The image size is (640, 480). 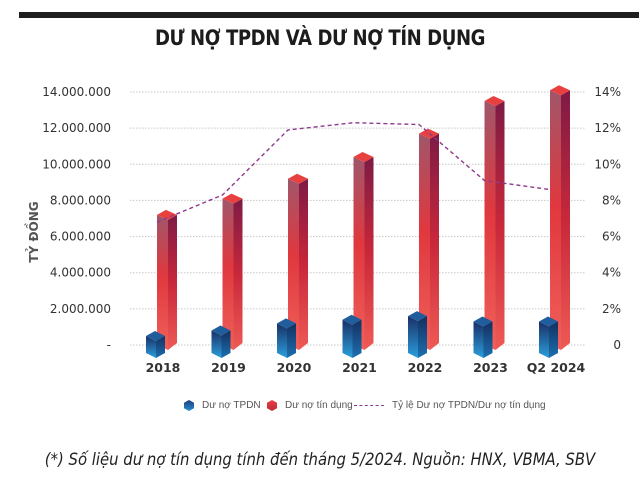 I want to click on legend-item-tpdn: Dư nợ TPDN, so click(x=222, y=405).